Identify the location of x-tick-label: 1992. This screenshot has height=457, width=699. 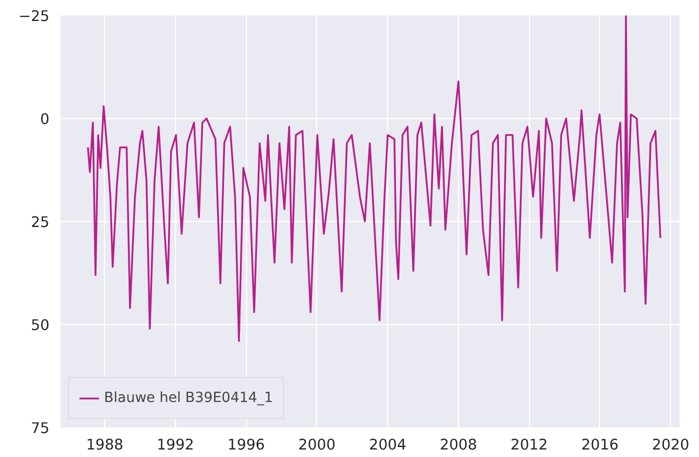
(175, 445).